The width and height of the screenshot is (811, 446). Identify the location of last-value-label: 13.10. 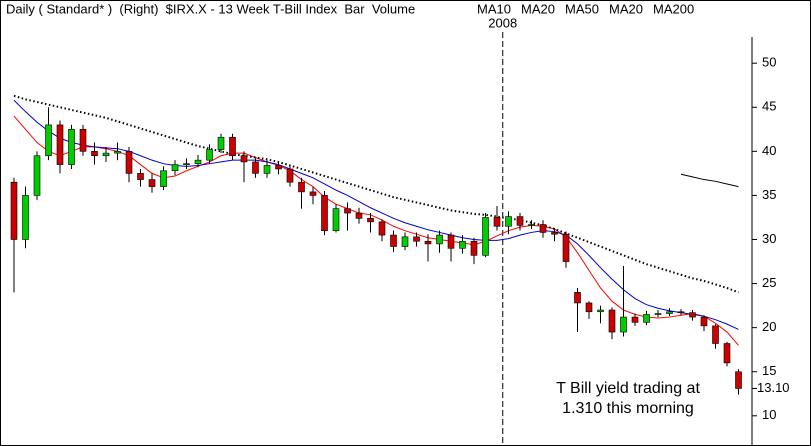
(773, 387).